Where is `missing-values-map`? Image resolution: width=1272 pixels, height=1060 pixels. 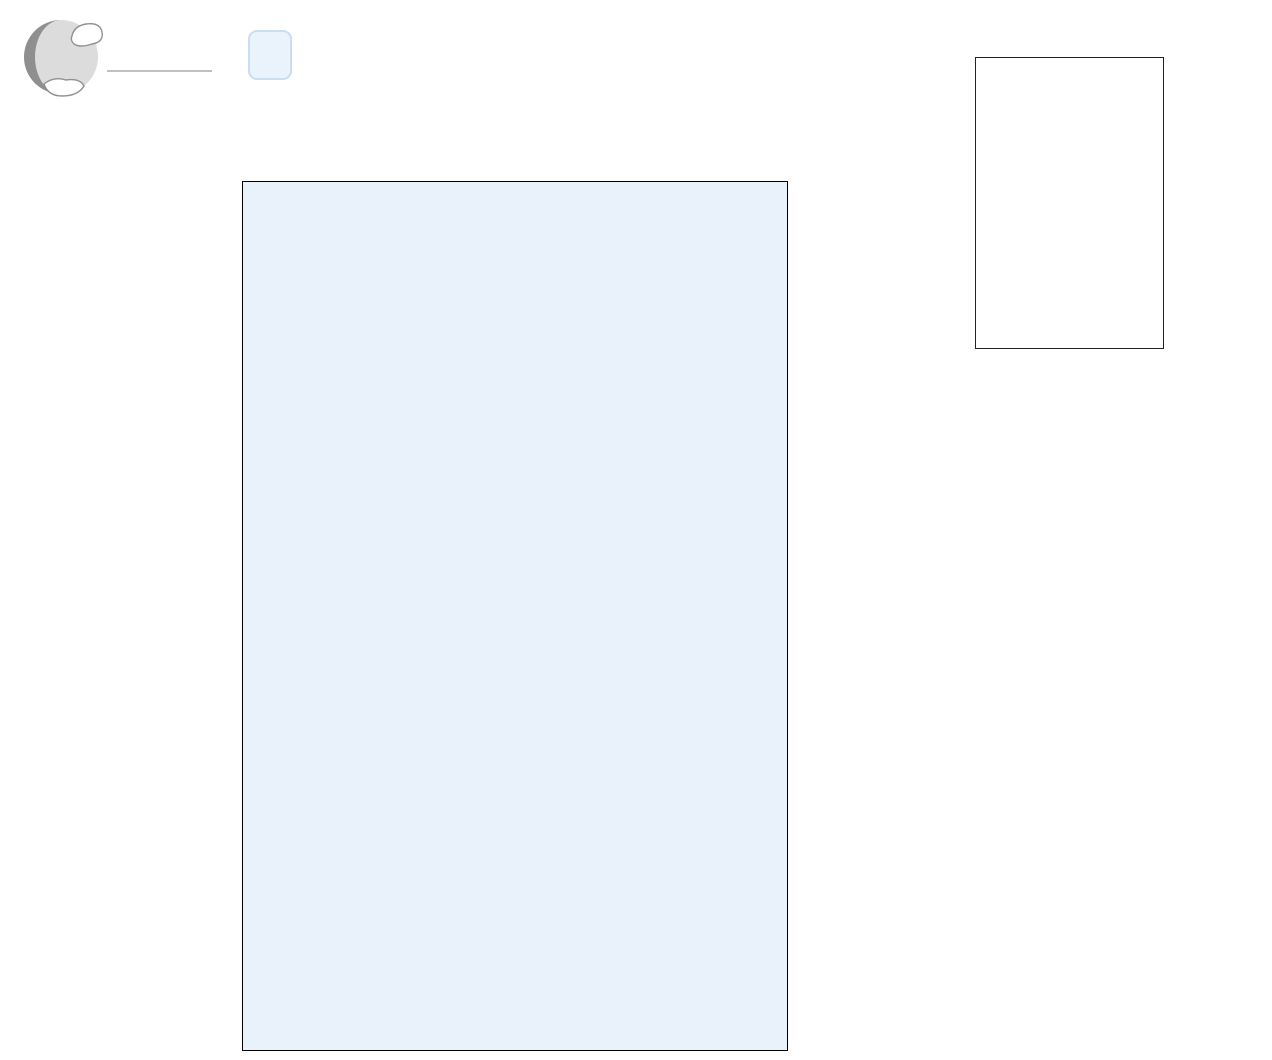 missing-values-map is located at coordinates (1069, 203).